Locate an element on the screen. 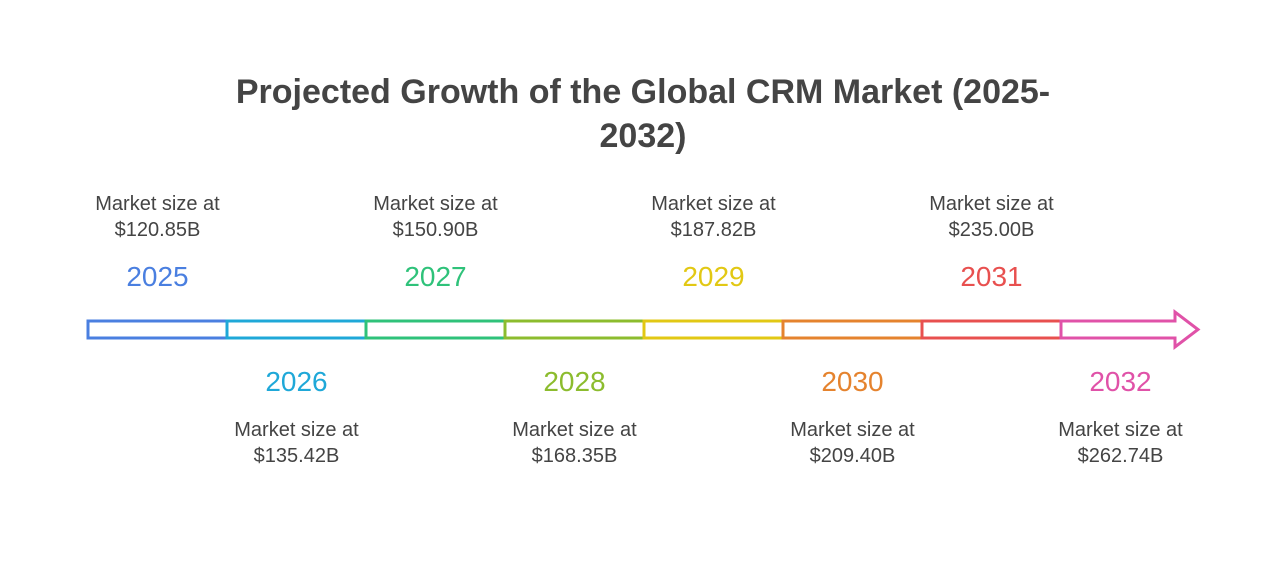 This screenshot has height=573, width=1286. milestone-description: Market size at $262.74B is located at coordinates (1121, 443).